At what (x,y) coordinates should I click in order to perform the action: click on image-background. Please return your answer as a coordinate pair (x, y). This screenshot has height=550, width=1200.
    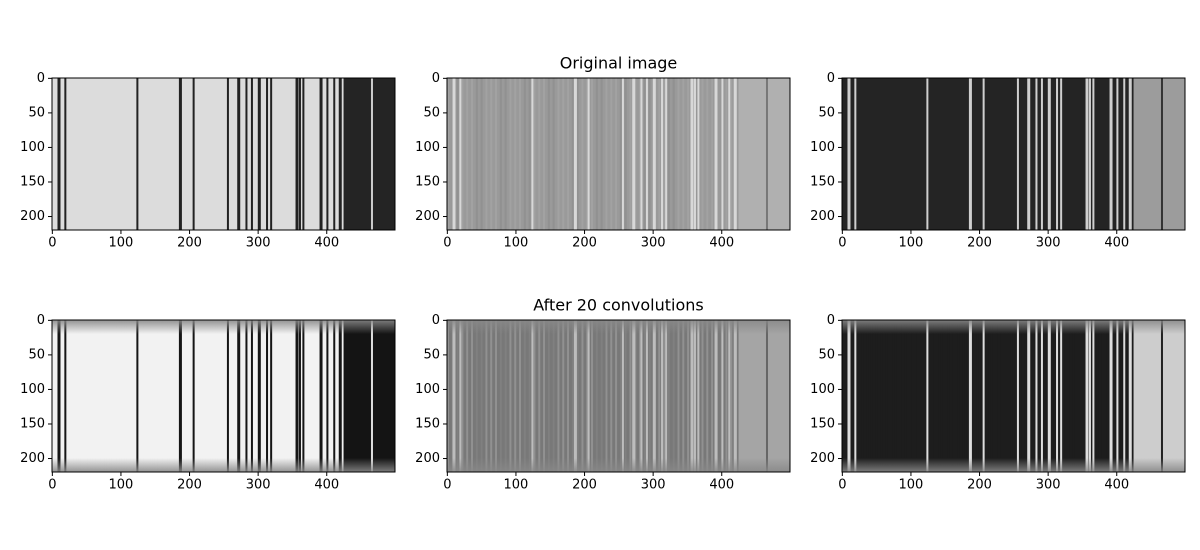
    Looking at the image, I should click on (1013, 396).